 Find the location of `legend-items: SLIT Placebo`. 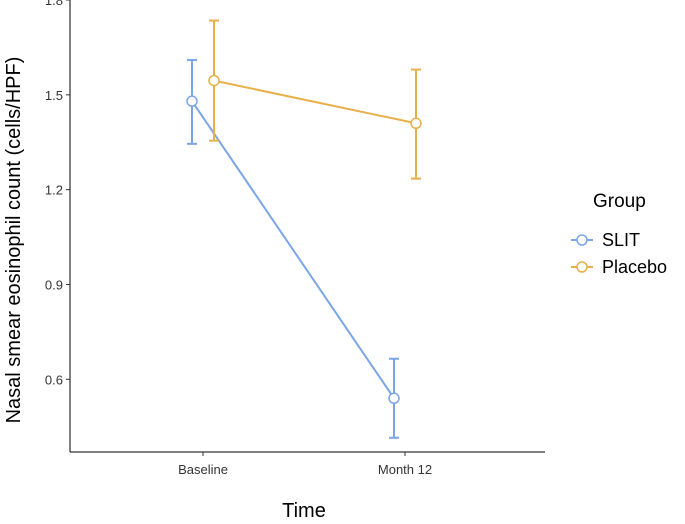

legend-items: SLIT Placebo is located at coordinates (619, 253).